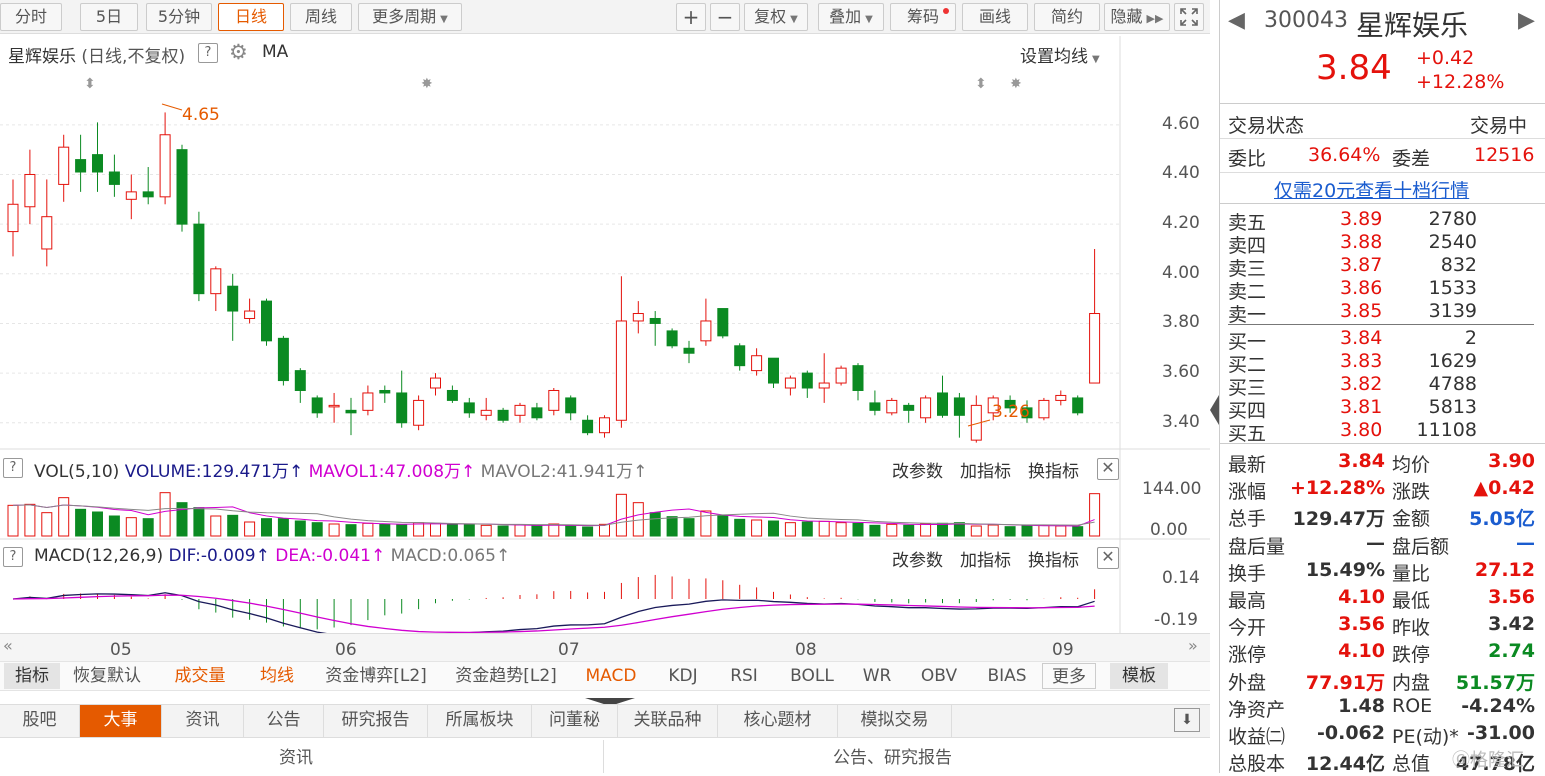  Describe the element at coordinates (995, 17) in the screenshot. I see `draw-line-button: 画线` at that location.